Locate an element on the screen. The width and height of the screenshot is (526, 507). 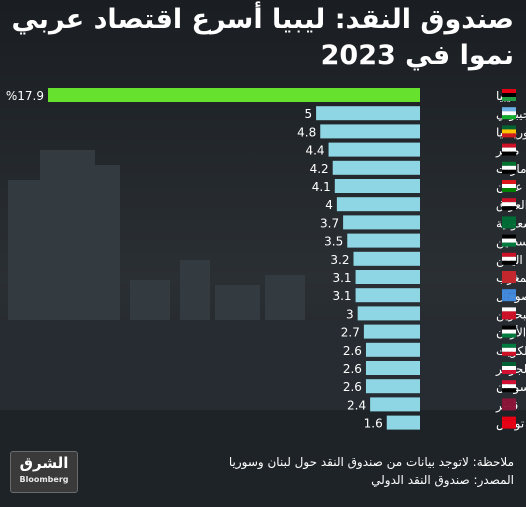
asharq-bloomberg-logo: الشرق Bloomberg is located at coordinates (44, 472).